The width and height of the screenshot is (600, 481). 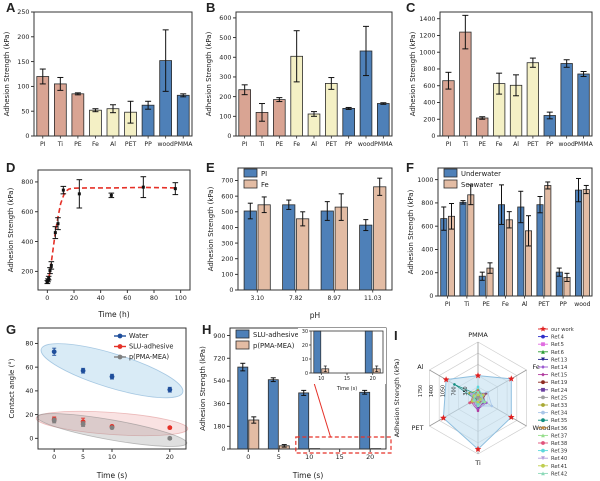 I want to click on svg-text: Ref.42, so click(x=559, y=474).